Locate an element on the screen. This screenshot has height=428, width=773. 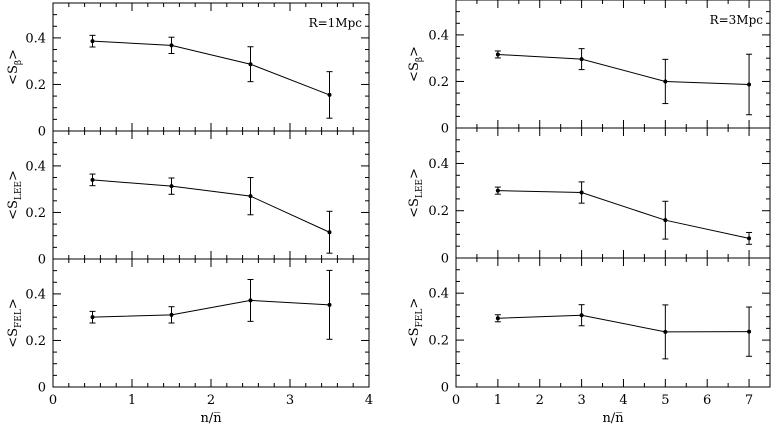
x-tick-label: 7 is located at coordinates (749, 400).